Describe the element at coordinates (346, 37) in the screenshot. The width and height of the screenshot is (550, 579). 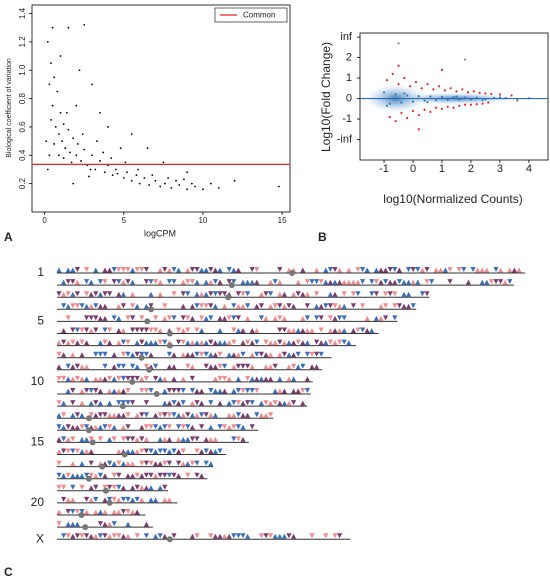
I see `y-tick-label: inf` at that location.